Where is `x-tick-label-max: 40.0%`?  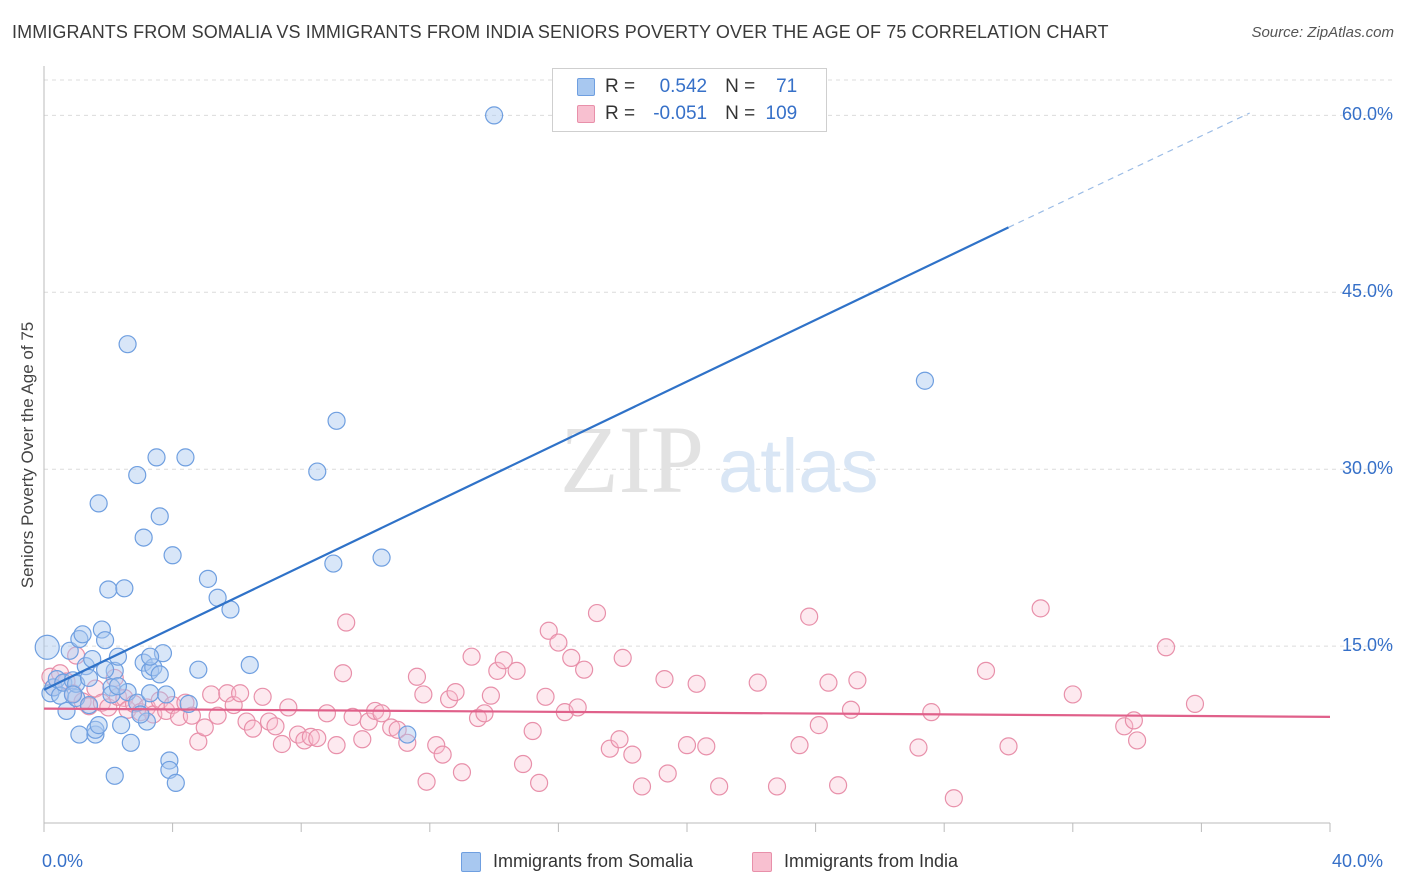
x-tick-label-max: 40.0% is located at coordinates (1358, 861).